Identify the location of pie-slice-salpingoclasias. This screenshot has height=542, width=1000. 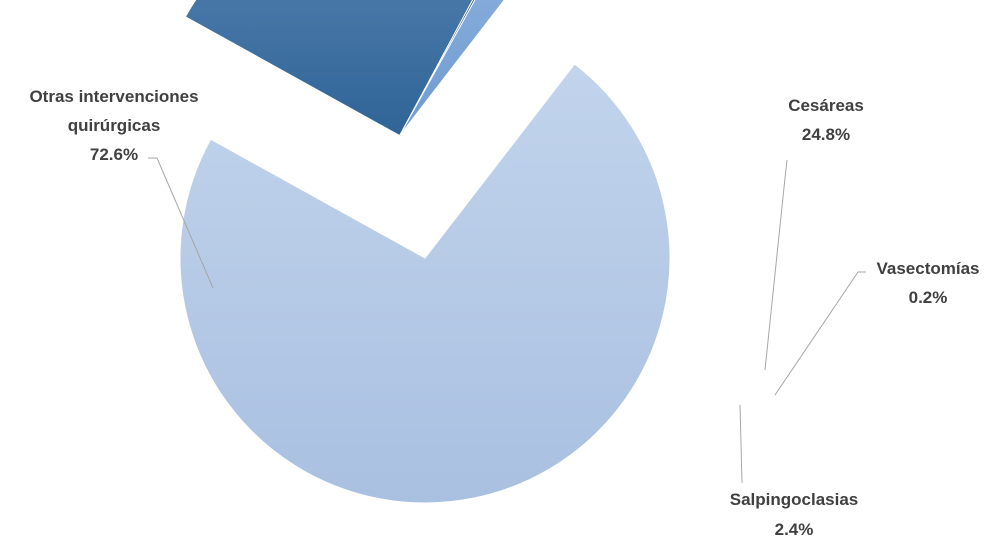
(452, 68).